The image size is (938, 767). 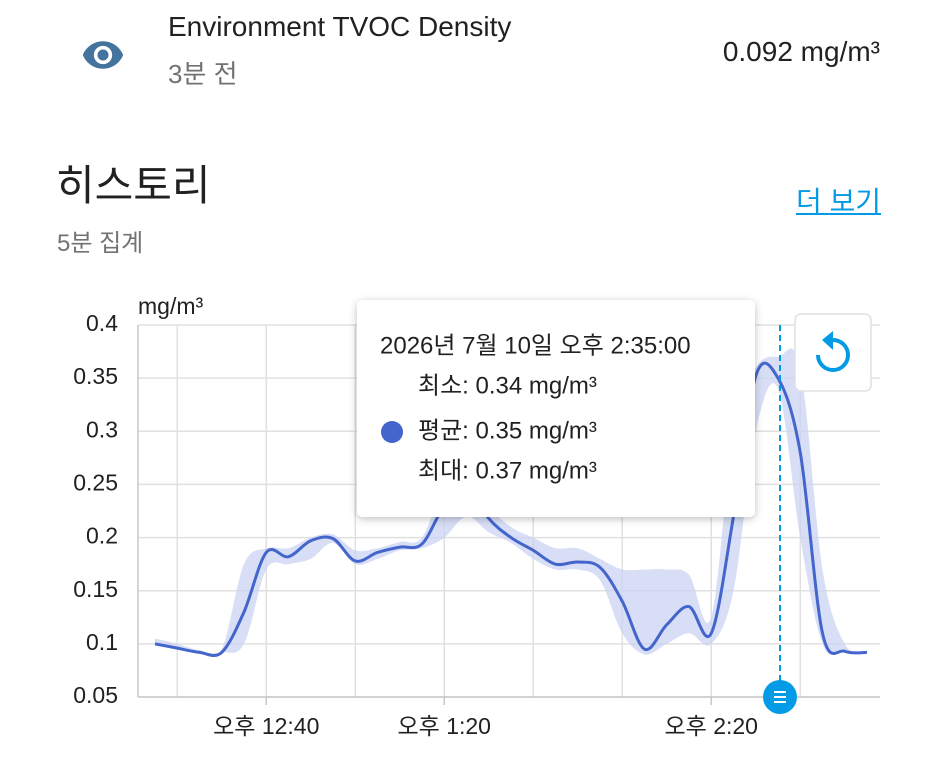 What do you see at coordinates (102, 642) in the screenshot?
I see `y-tick-label: 0.1` at bounding box center [102, 642].